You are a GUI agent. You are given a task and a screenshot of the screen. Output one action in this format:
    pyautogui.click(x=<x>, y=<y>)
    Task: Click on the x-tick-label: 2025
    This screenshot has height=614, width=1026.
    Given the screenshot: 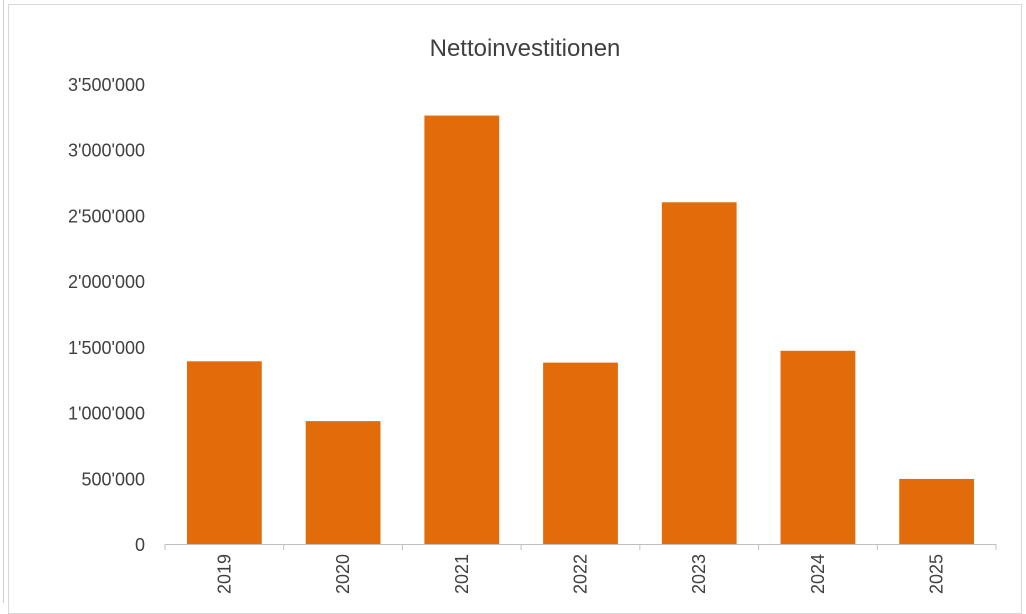 What is the action you would take?
    pyautogui.click(x=937, y=574)
    